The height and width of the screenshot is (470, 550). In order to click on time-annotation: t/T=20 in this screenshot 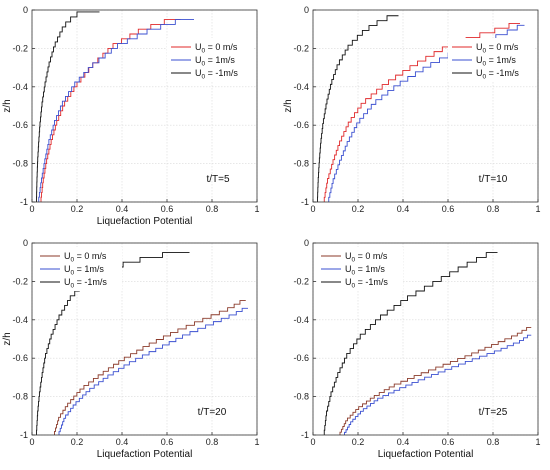, I will do `click(212, 412)`.